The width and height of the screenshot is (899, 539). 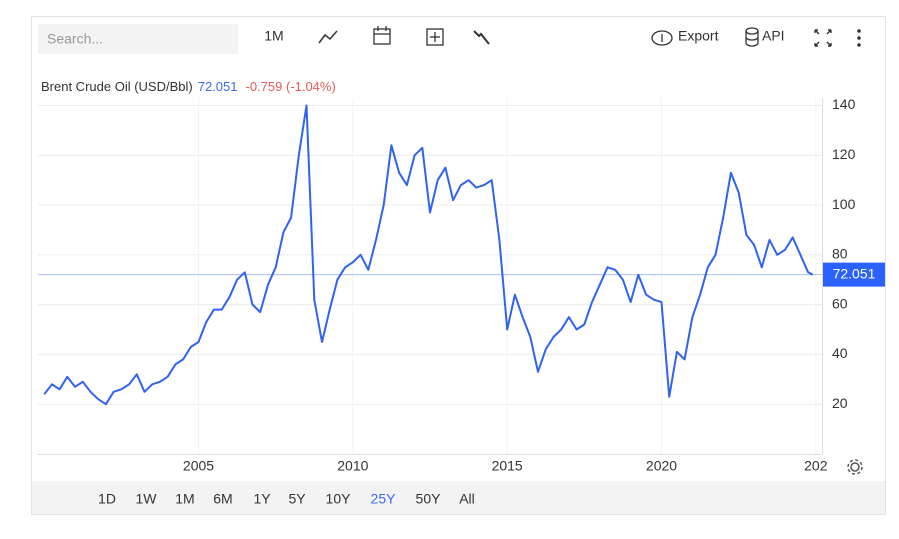 I want to click on range-bar, so click(x=458, y=497).